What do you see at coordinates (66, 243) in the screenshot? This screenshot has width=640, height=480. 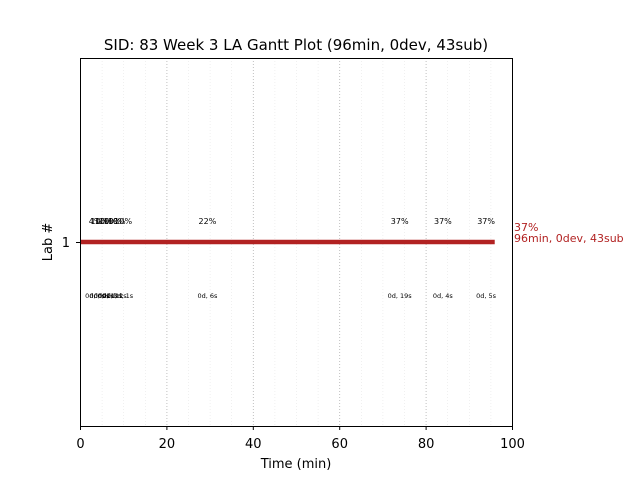 I see `y-tick-label: 1` at bounding box center [66, 243].